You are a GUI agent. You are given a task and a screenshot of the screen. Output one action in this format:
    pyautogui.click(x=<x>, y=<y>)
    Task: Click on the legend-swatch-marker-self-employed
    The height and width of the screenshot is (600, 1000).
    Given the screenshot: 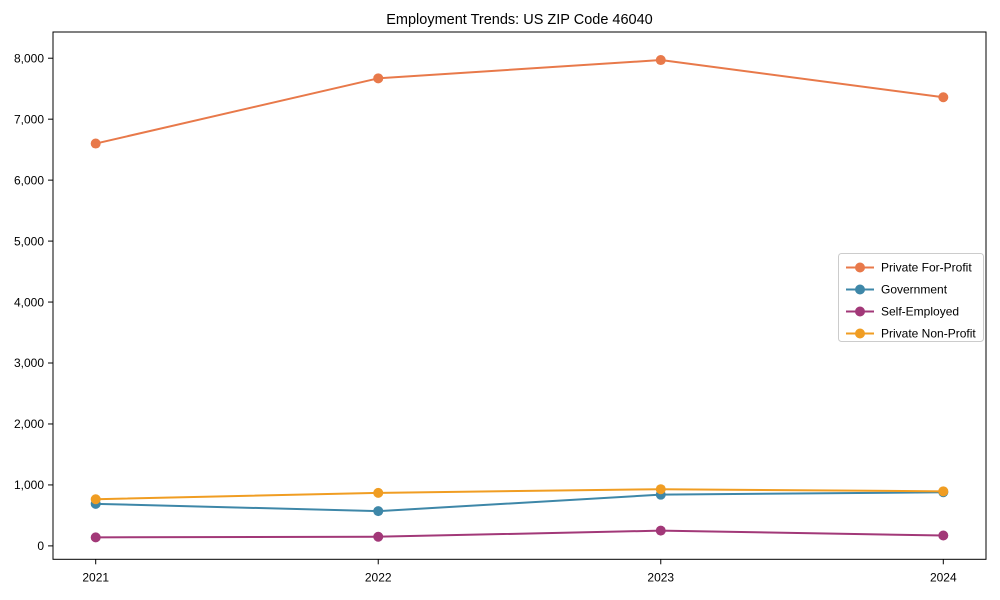 What is the action you would take?
    pyautogui.click(x=860, y=311)
    